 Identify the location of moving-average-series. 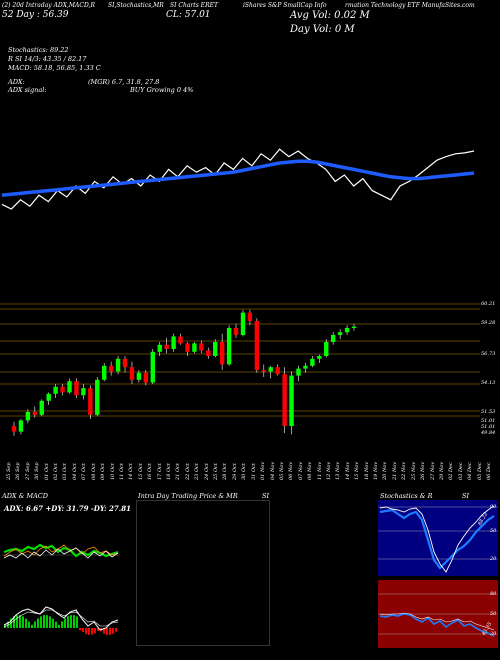
(238, 178).